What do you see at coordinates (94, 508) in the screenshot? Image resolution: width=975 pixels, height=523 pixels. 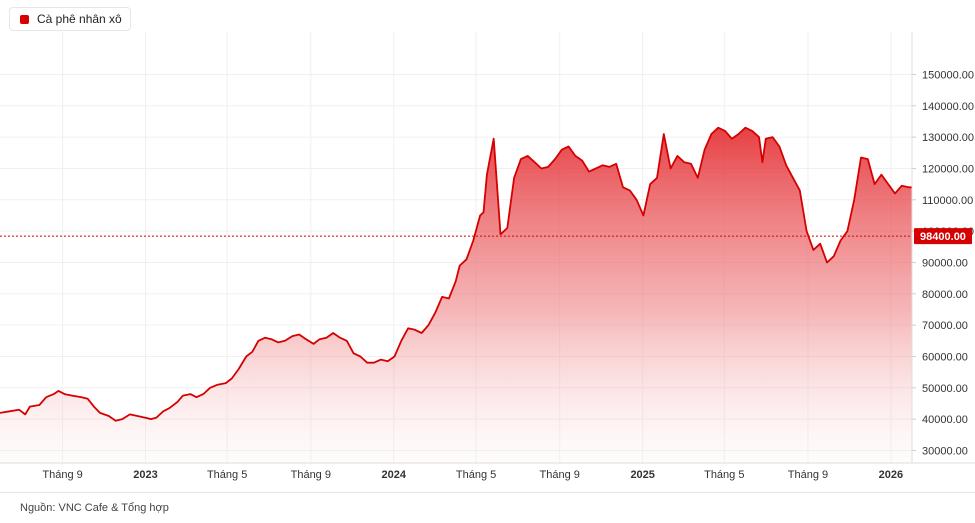 I see `source-text: Nguồn: VNC Cafe & Tổng hợp` at bounding box center [94, 508].